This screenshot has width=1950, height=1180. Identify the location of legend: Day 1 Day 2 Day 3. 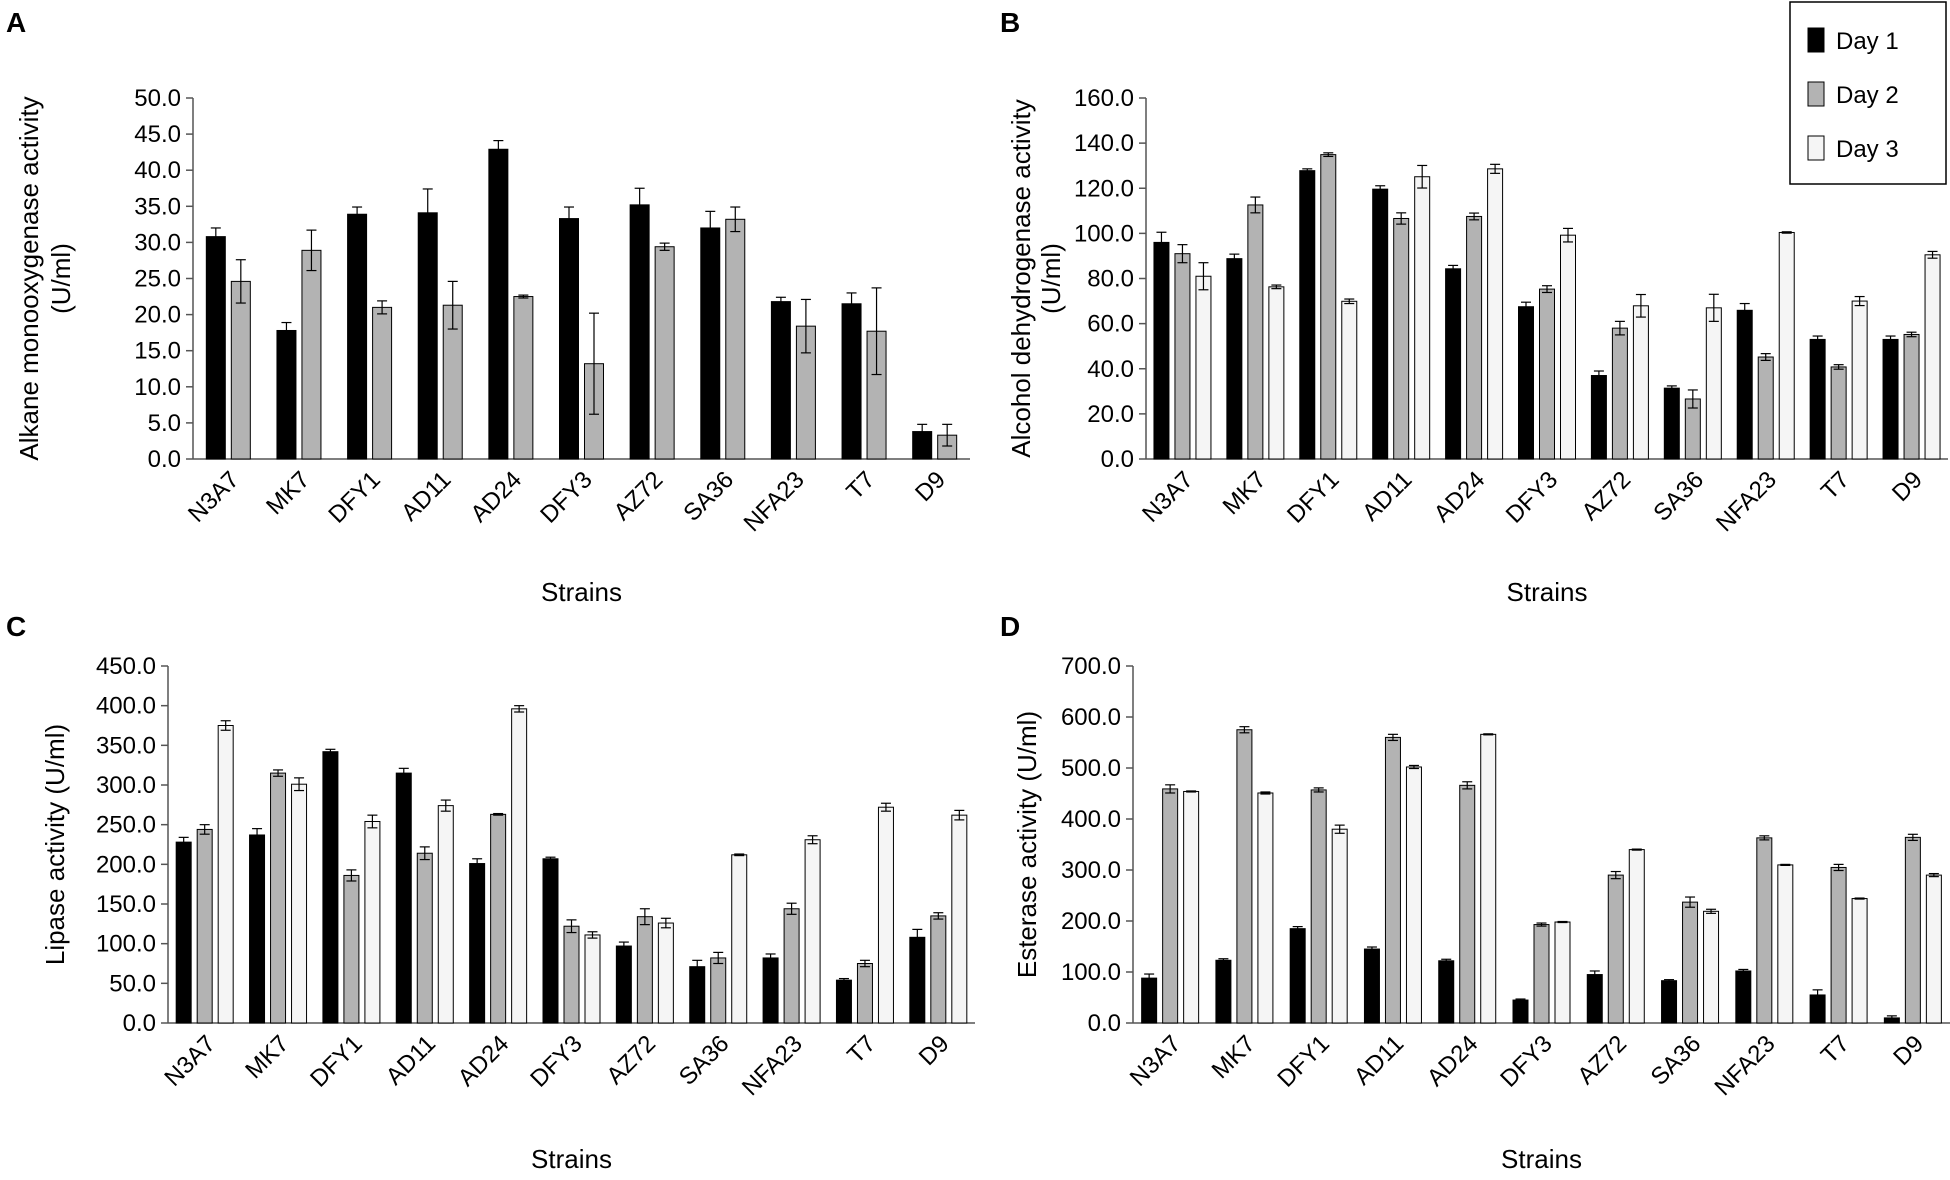
(1868, 93).